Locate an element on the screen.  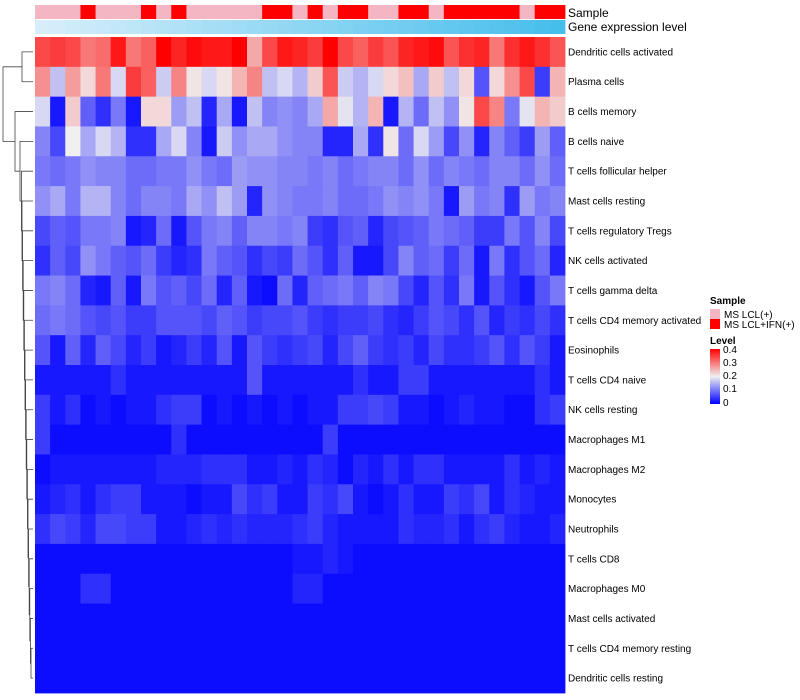
row-label: Neutrophils is located at coordinates (593, 530).